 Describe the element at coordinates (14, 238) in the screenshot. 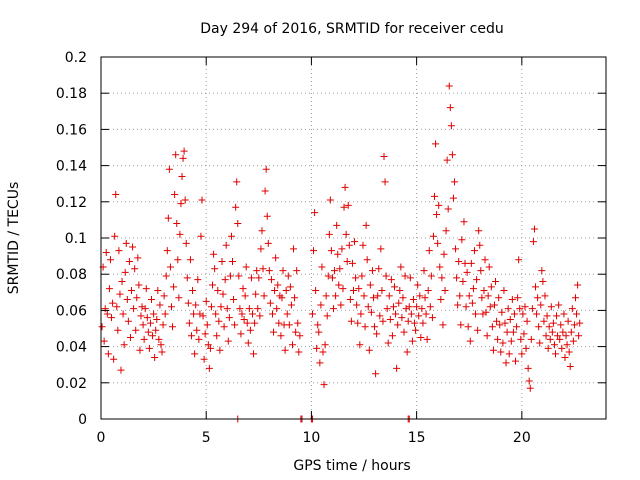

I see `y-axis-label: SRMTID / TECUs` at that location.